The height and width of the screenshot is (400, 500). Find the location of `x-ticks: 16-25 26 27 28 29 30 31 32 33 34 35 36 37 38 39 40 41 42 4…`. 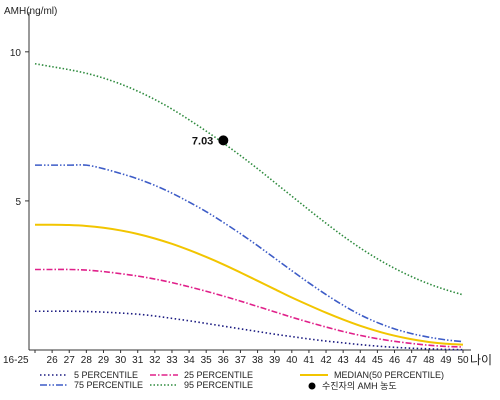

x-ticks: 16-25 26 27 28 29 30 31 32 33 34 35 36 37 38 39 40 41 42 4… is located at coordinates (236, 358).